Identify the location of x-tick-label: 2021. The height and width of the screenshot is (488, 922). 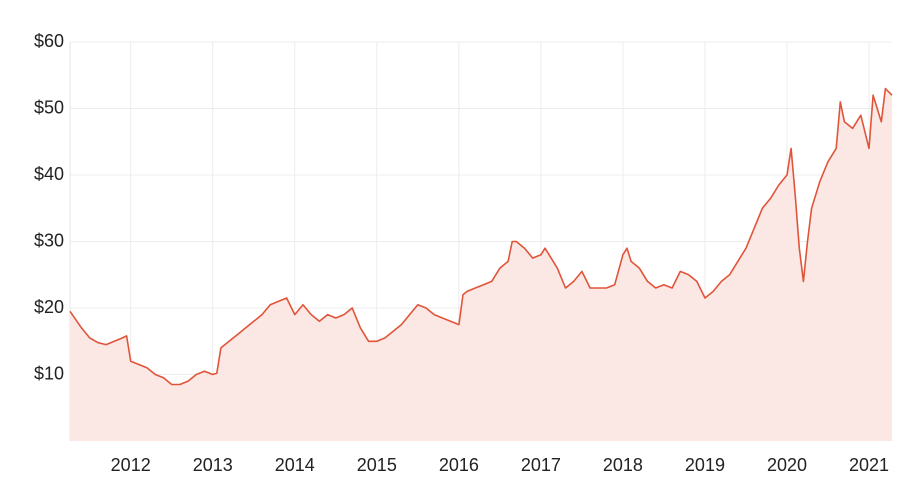
(869, 465).